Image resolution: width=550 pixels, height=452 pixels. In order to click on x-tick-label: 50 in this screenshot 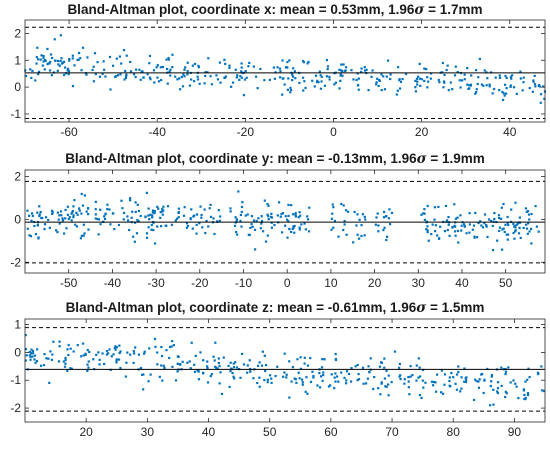, I will do `click(506, 283)`.